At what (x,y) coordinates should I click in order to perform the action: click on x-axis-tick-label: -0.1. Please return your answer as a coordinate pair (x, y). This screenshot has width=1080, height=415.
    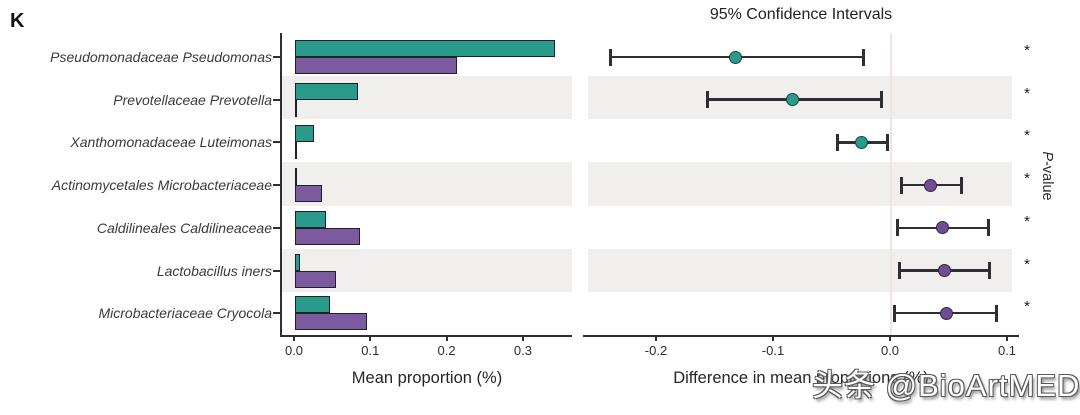
    Looking at the image, I should click on (773, 350).